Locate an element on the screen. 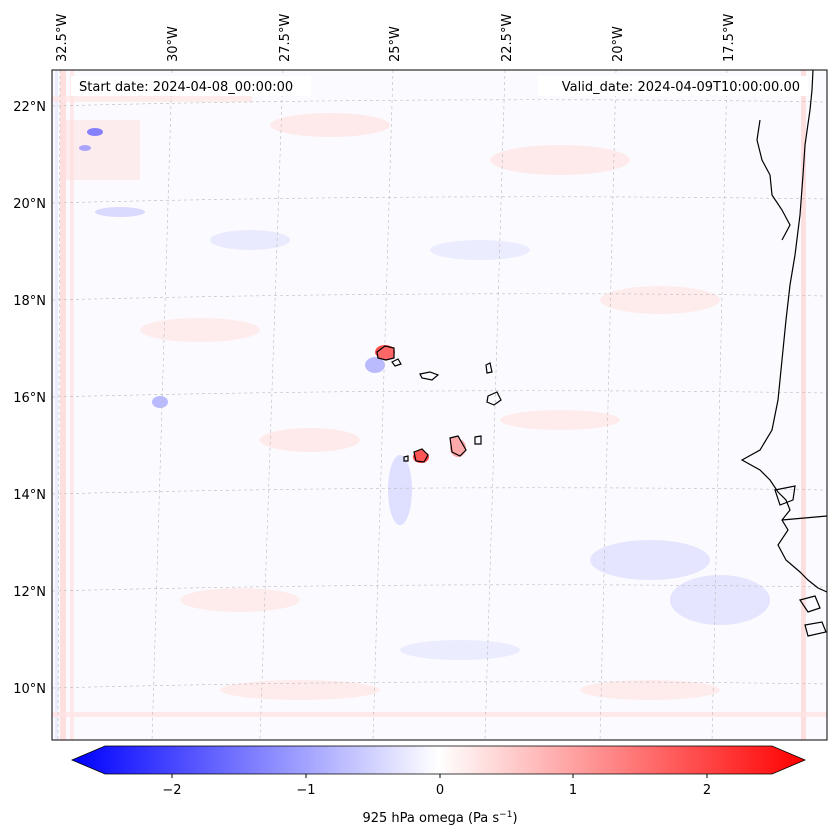  lat-label-10n: 10°N is located at coordinates (29, 689).